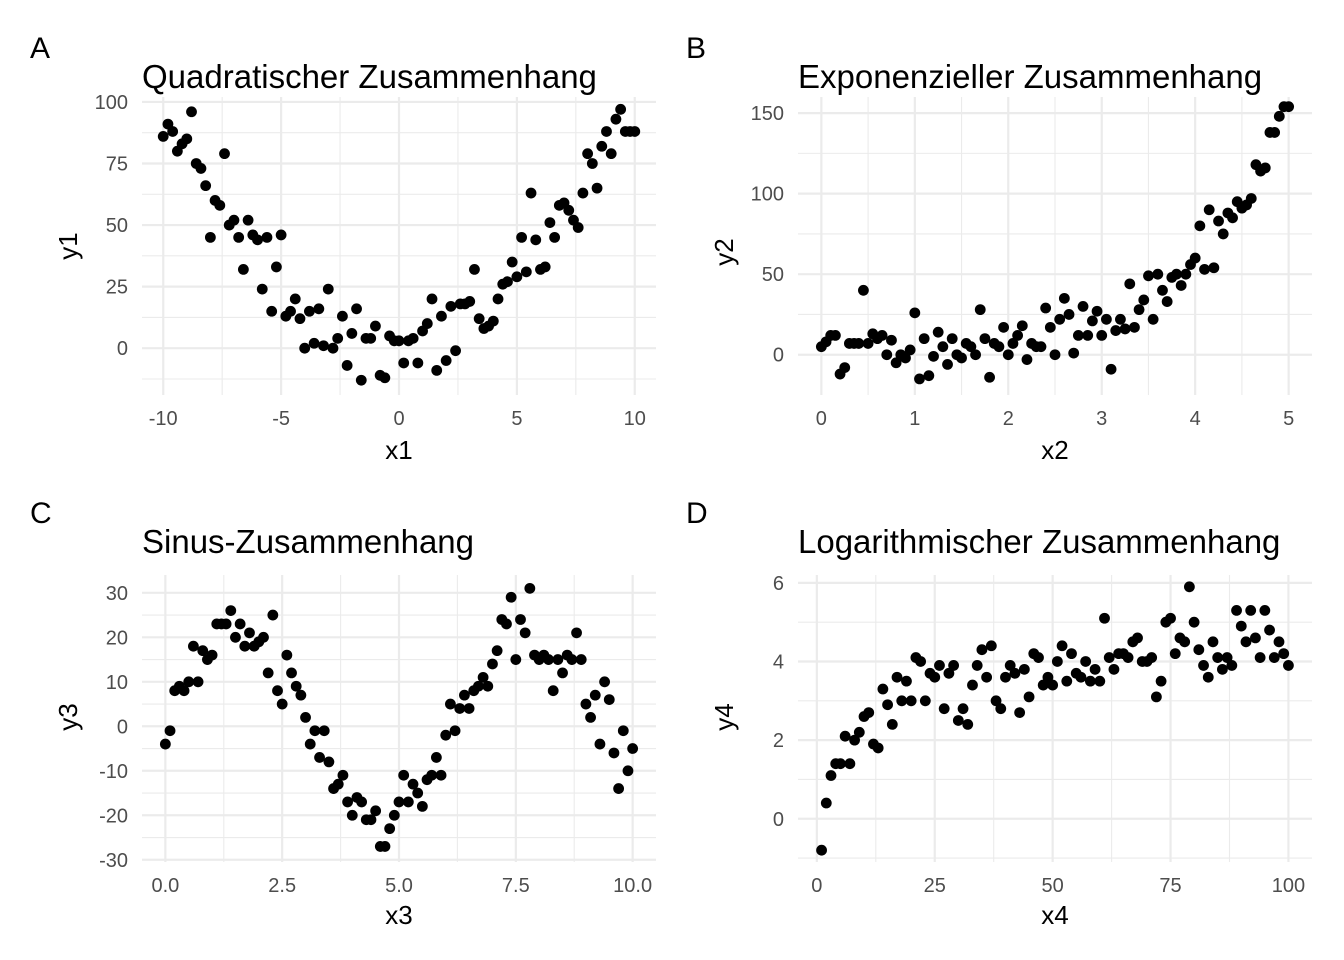 The height and width of the screenshot is (960, 1344). Describe the element at coordinates (163, 419) in the screenshot. I see `panel-a-x-tick-label: -10` at that location.